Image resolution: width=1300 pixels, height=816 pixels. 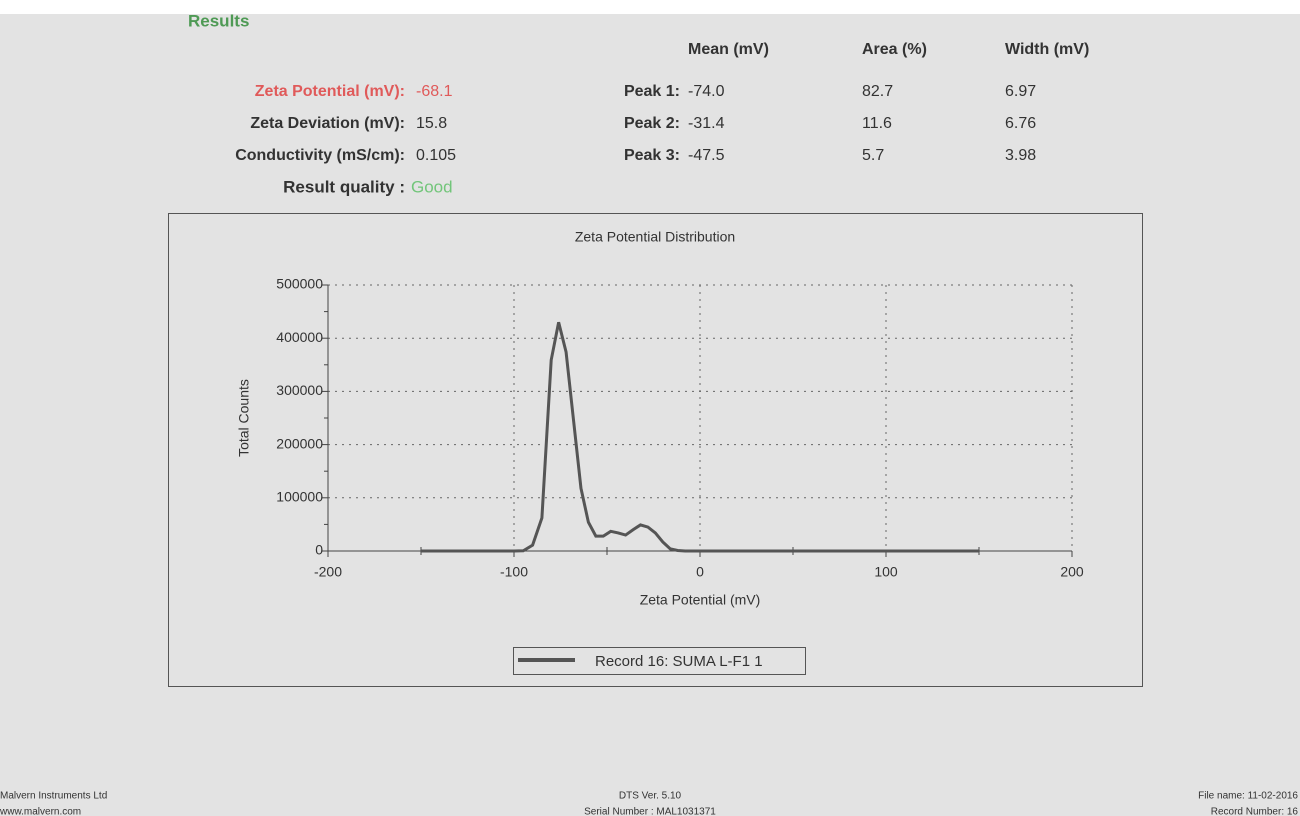 What do you see at coordinates (652, 123) in the screenshot?
I see `peak-label: Peak 2:` at bounding box center [652, 123].